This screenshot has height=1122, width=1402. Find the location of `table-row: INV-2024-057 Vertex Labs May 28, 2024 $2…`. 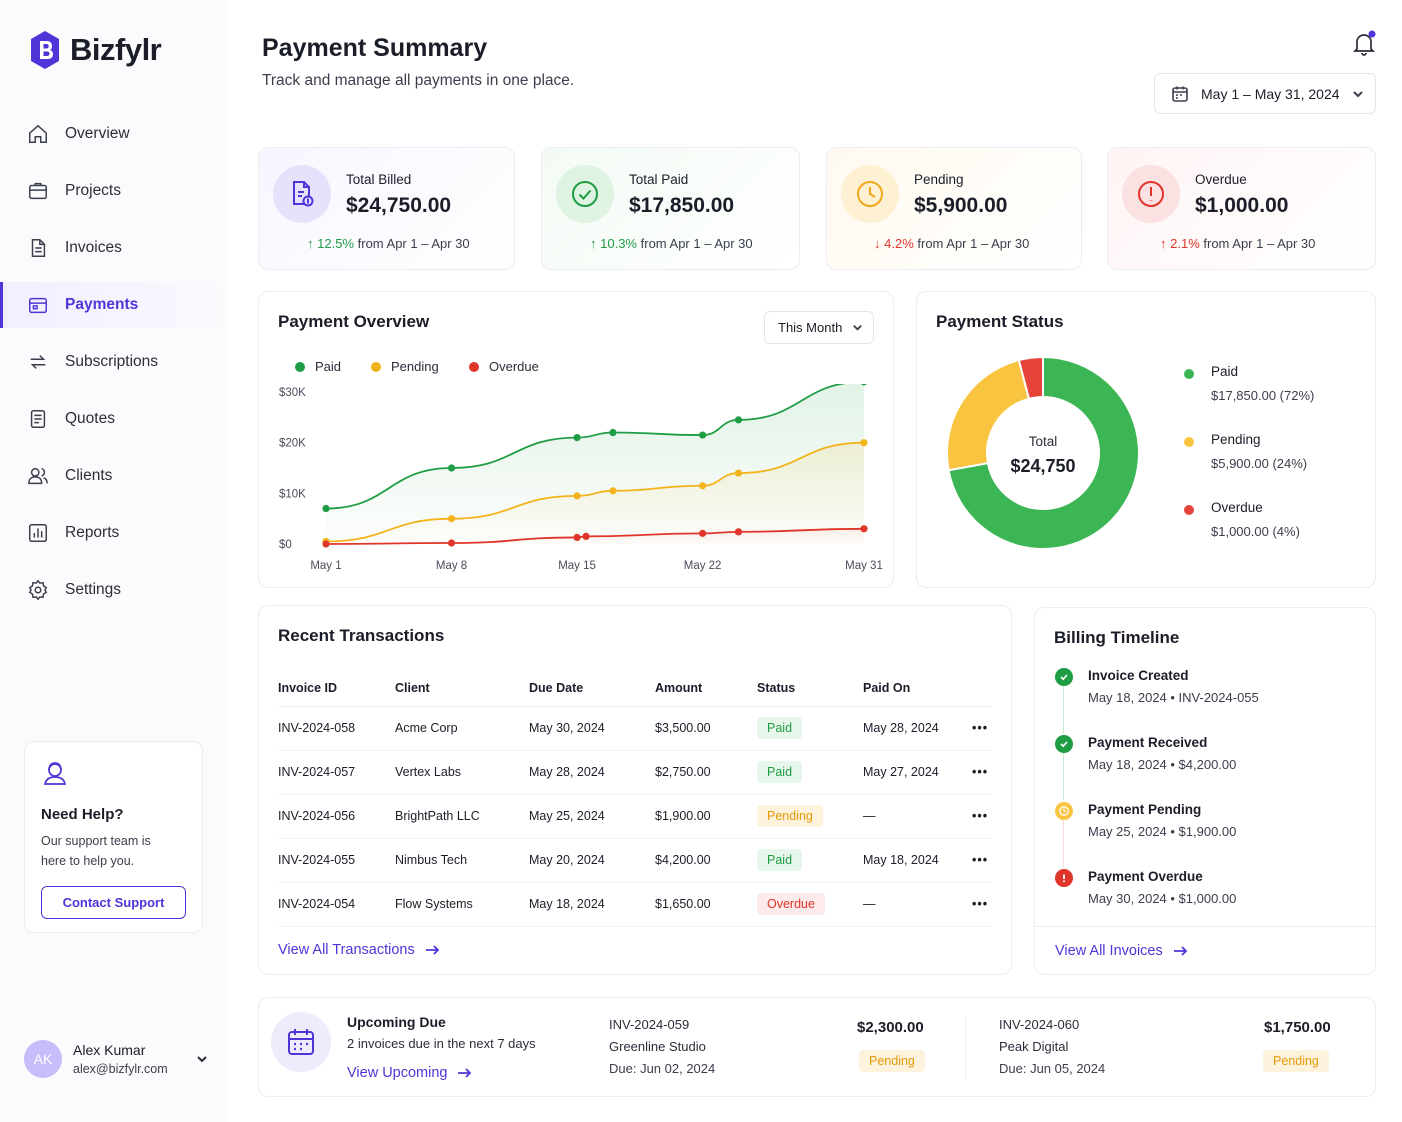

table-row: INV-2024-057 Vertex Labs May 28, 2024 $2… is located at coordinates (635, 772).